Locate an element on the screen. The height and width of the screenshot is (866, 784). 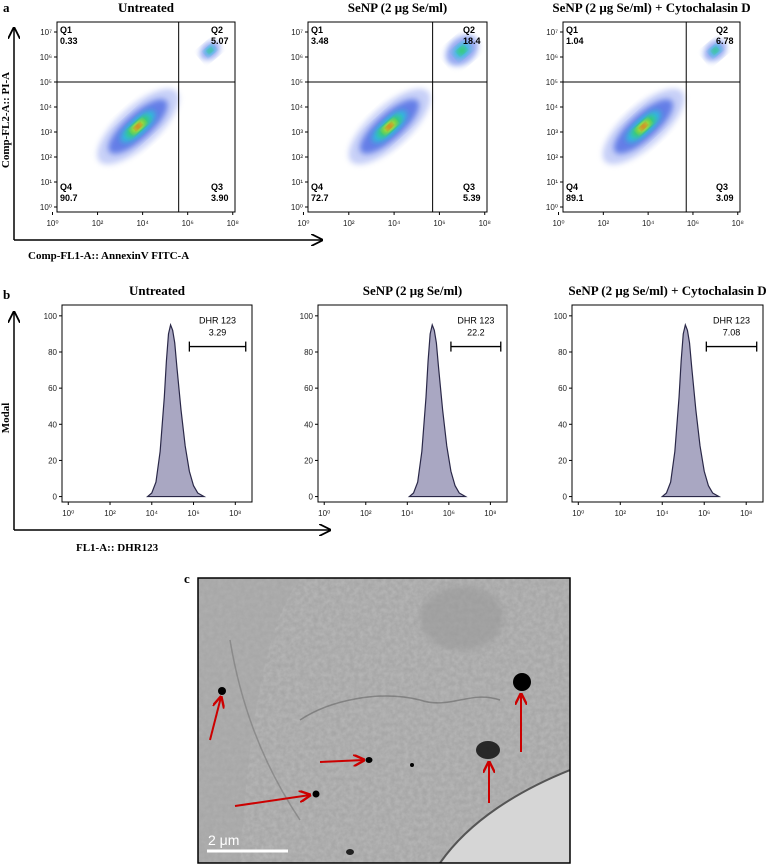
gate-value: 3.29 is located at coordinates (218, 333).